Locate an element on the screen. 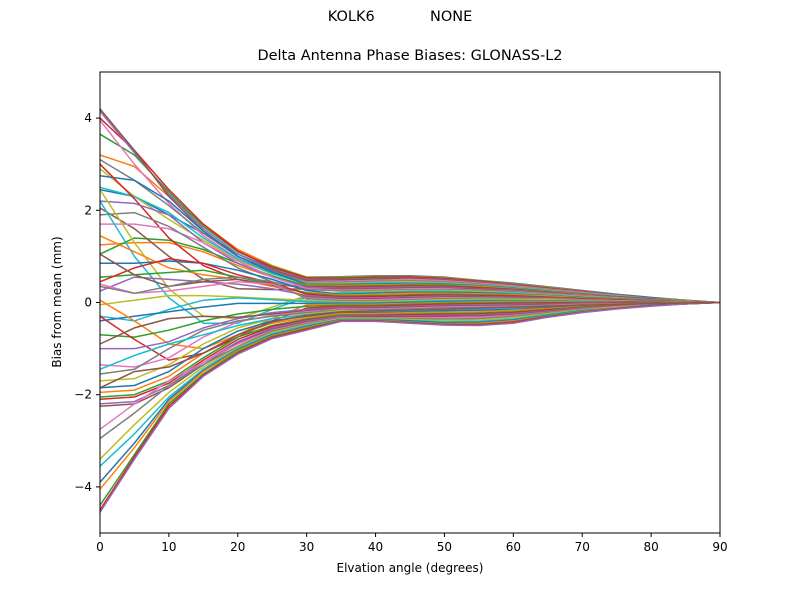 This screenshot has width=800, height=600. y-tick: −4 is located at coordinates (87, 487).